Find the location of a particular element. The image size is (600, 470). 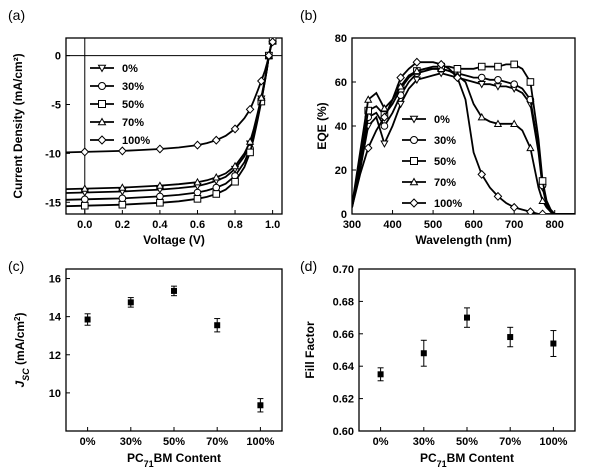

series-line-50pct is located at coordinates (170, 124).